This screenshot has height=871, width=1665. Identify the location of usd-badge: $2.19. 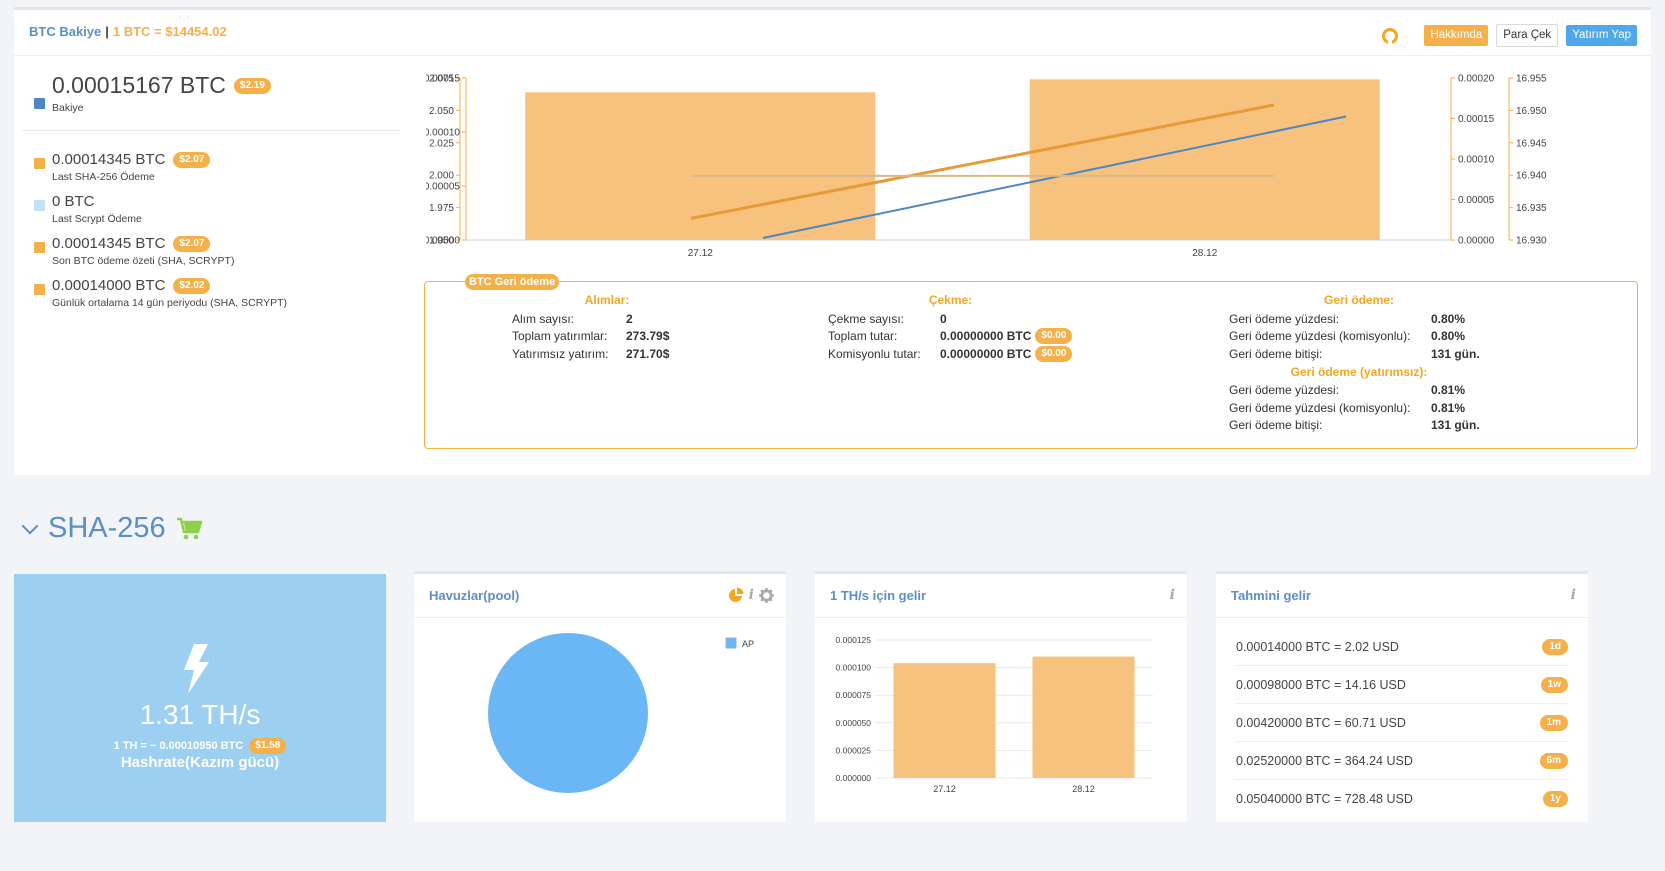
(252, 85).